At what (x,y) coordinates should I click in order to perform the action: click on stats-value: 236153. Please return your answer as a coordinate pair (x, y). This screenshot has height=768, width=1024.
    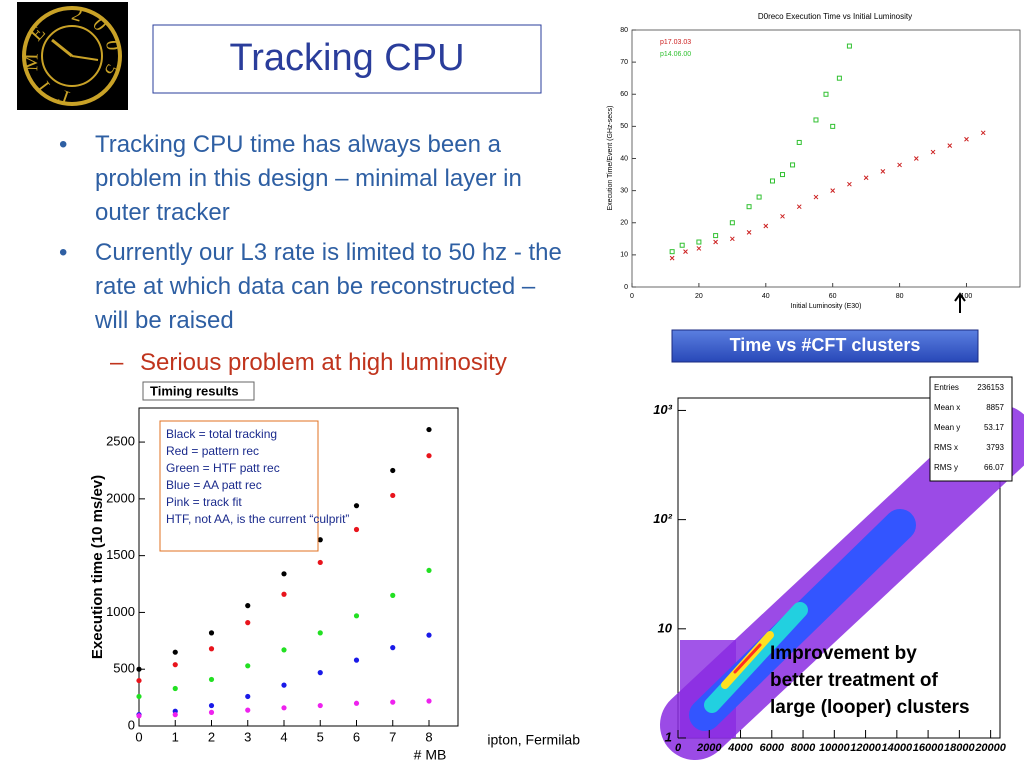
    Looking at the image, I should click on (990, 387).